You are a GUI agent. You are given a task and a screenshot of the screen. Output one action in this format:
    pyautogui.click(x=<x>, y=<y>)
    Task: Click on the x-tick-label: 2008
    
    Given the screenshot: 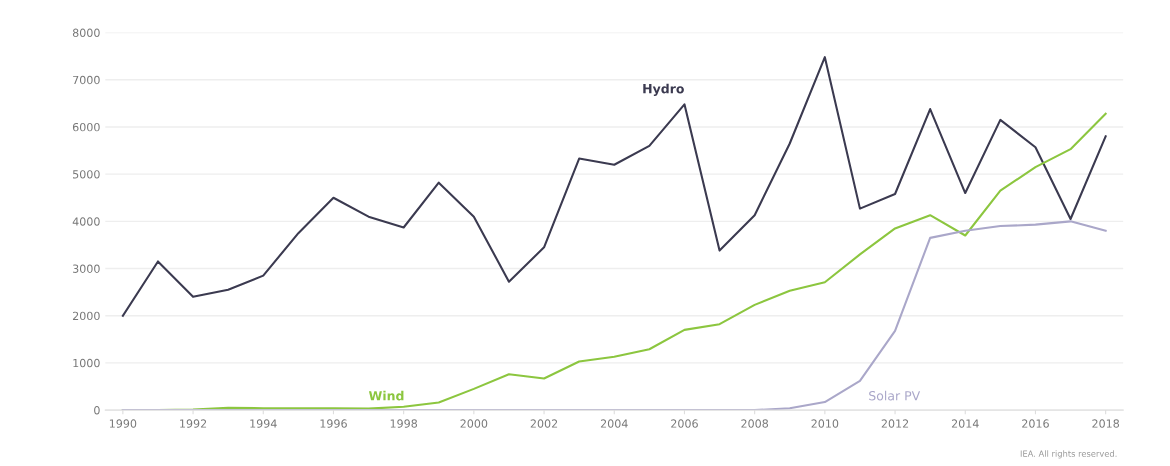 What is the action you would take?
    pyautogui.click(x=755, y=423)
    